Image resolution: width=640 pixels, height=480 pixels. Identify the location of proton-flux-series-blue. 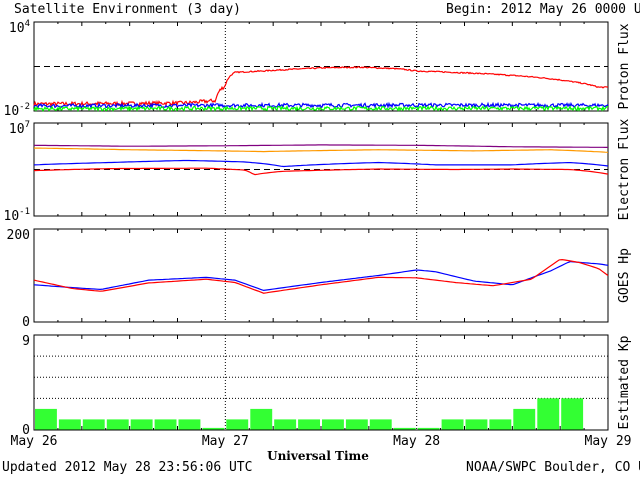
(321, 105).